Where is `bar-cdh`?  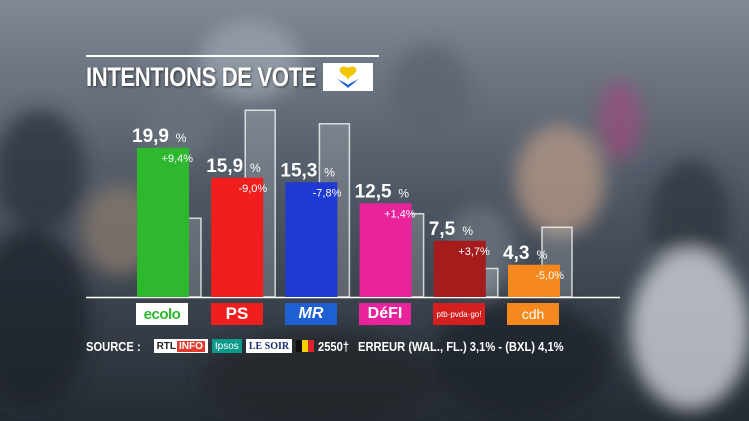 bar-cdh is located at coordinates (534, 280).